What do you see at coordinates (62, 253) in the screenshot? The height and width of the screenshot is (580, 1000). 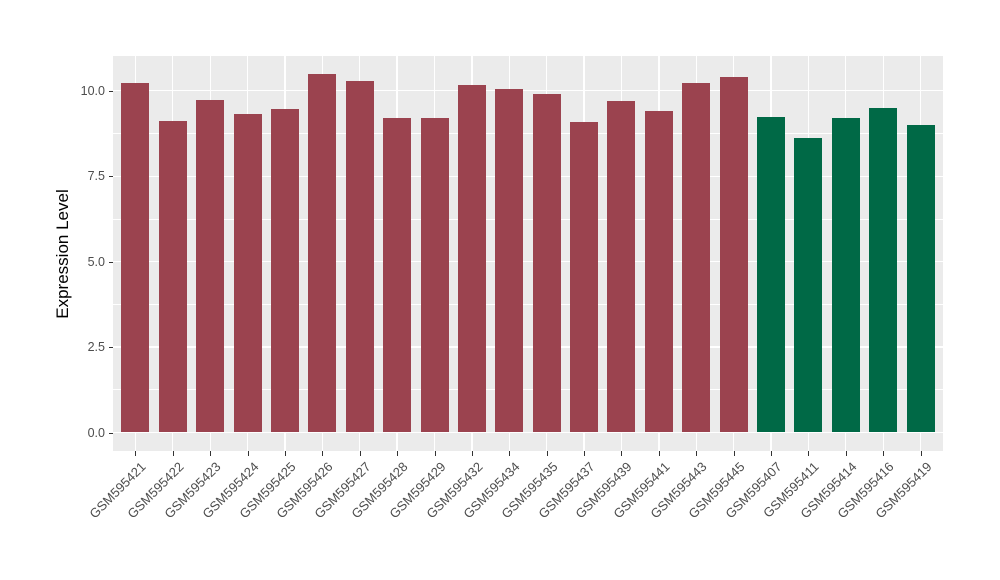 I see `y-axis-title: Expression Level` at bounding box center [62, 253].